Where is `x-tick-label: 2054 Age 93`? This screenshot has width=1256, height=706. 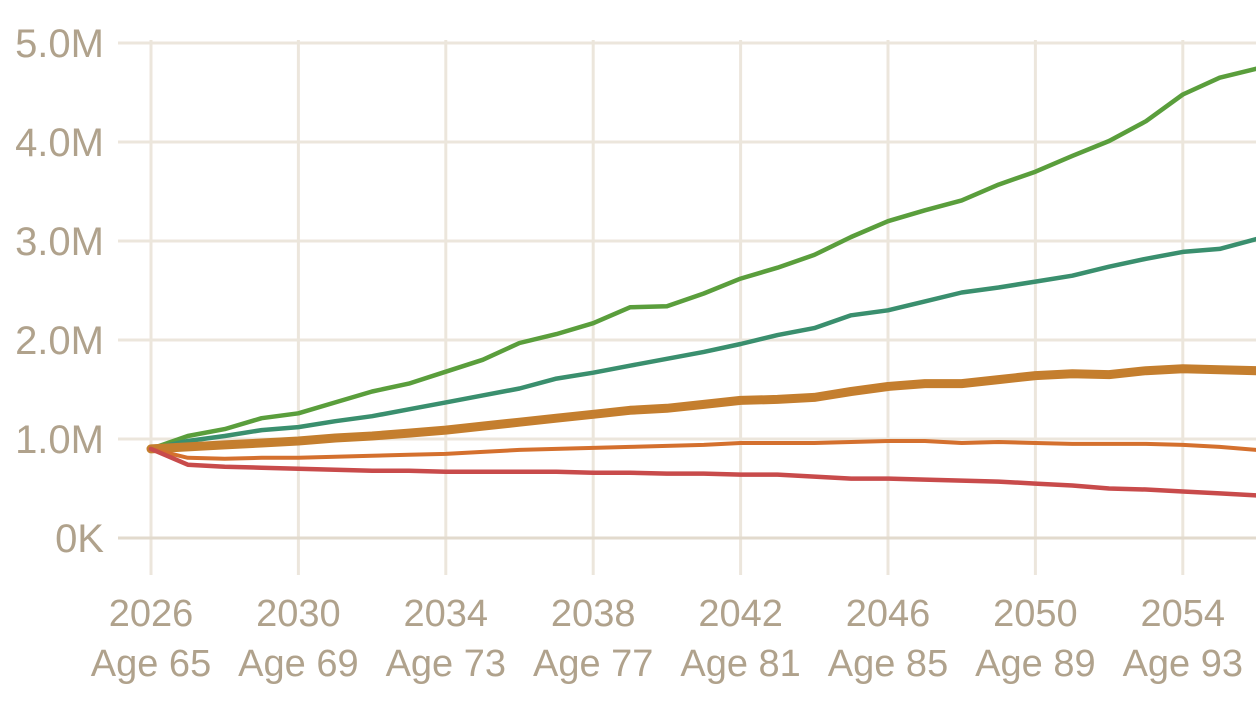
x-tick-label: 2054 Age 93 is located at coordinates (1183, 639).